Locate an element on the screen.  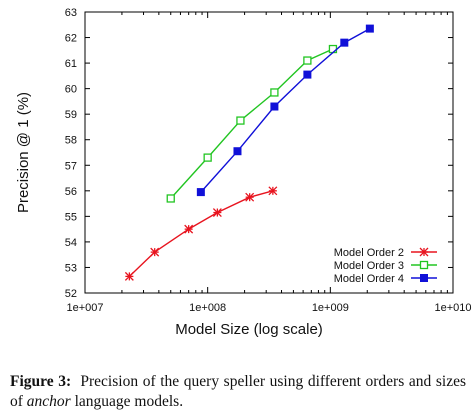
y-tick-label: 63 is located at coordinates (71, 13).